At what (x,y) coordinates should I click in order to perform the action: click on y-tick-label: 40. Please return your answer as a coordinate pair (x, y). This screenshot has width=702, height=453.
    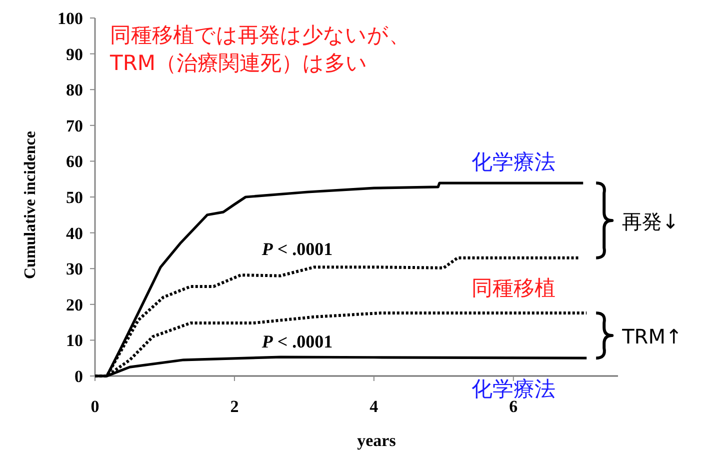
    Looking at the image, I should click on (74, 233).